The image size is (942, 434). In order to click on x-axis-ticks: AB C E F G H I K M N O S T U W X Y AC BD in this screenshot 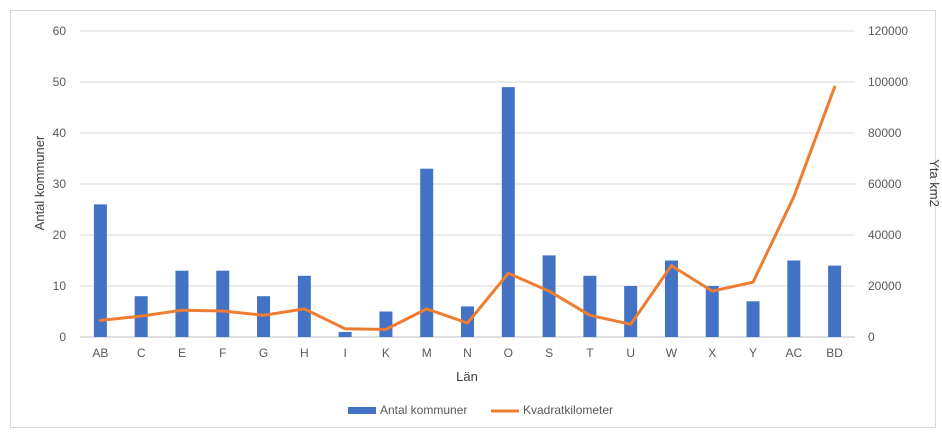, I will do `click(467, 353)`.